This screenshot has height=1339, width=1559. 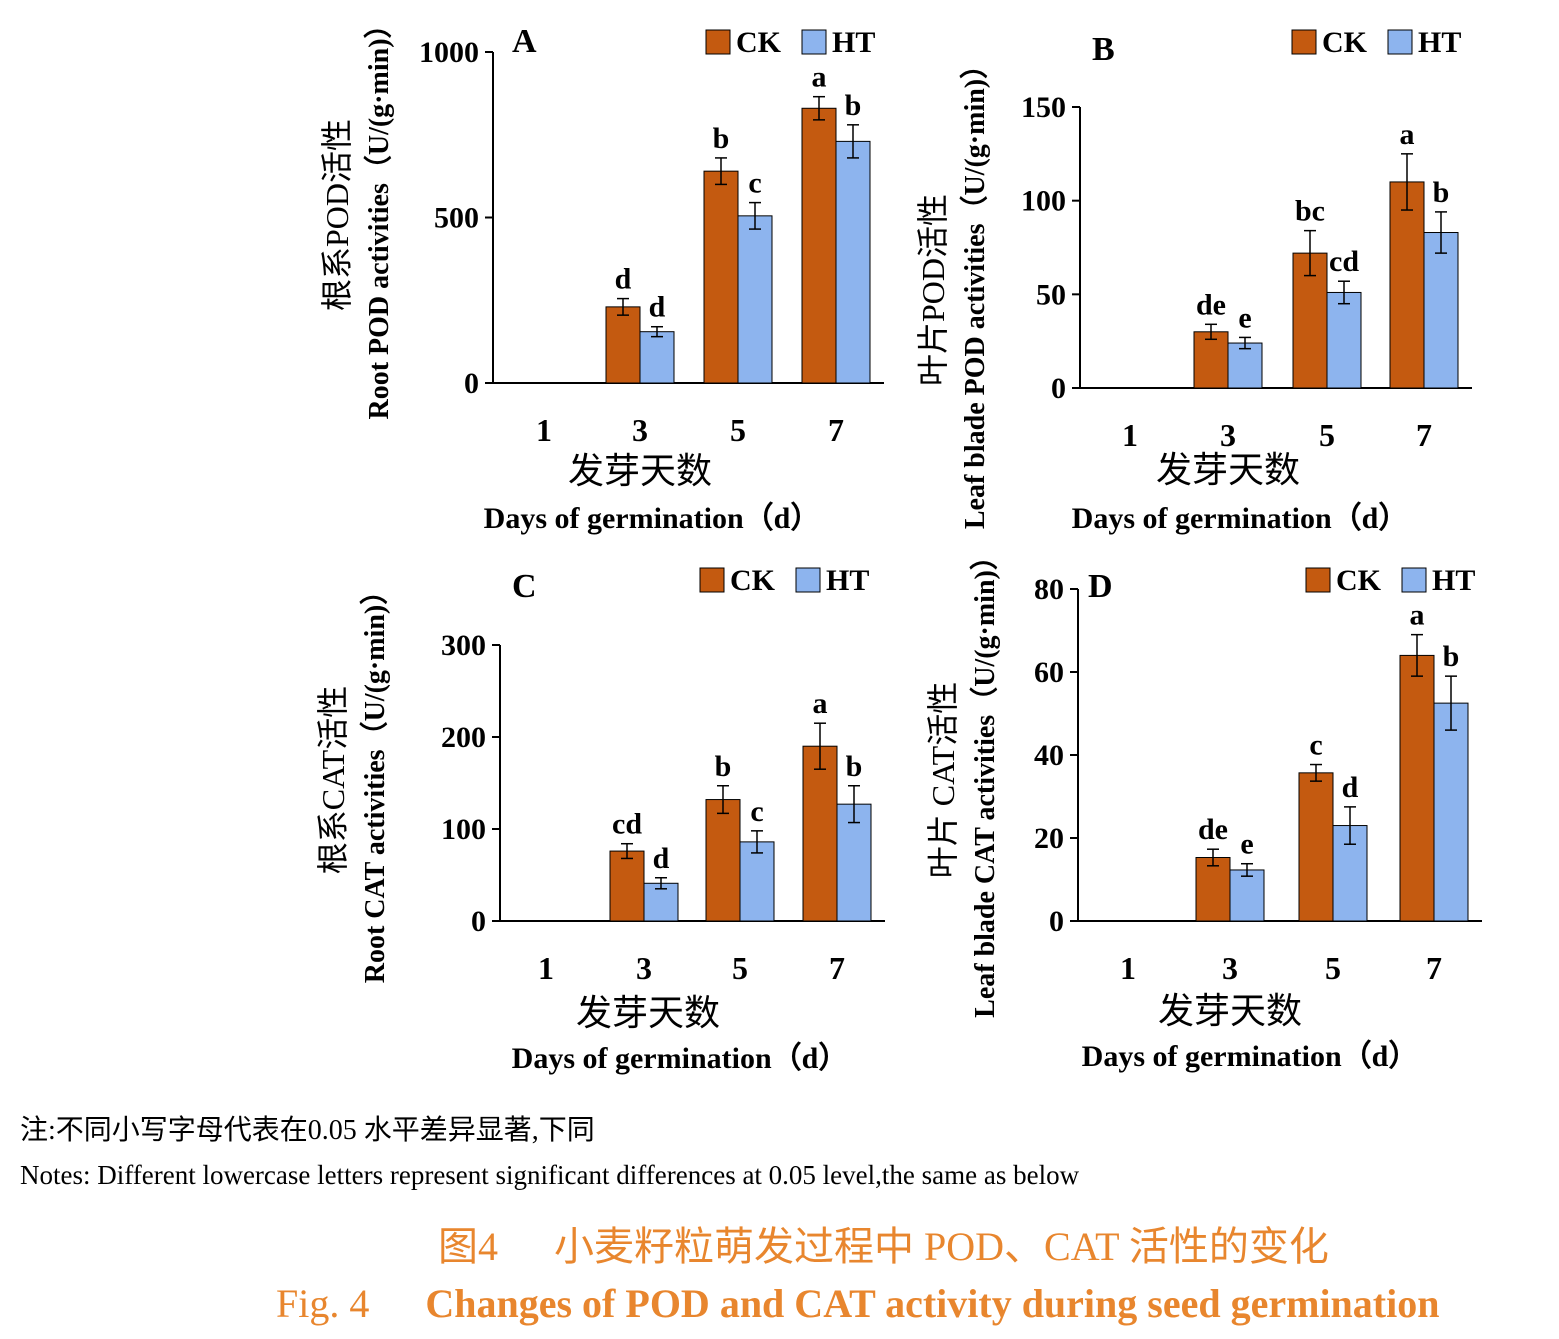 What do you see at coordinates (524, 41) in the screenshot?
I see `panel-letter: A` at bounding box center [524, 41].